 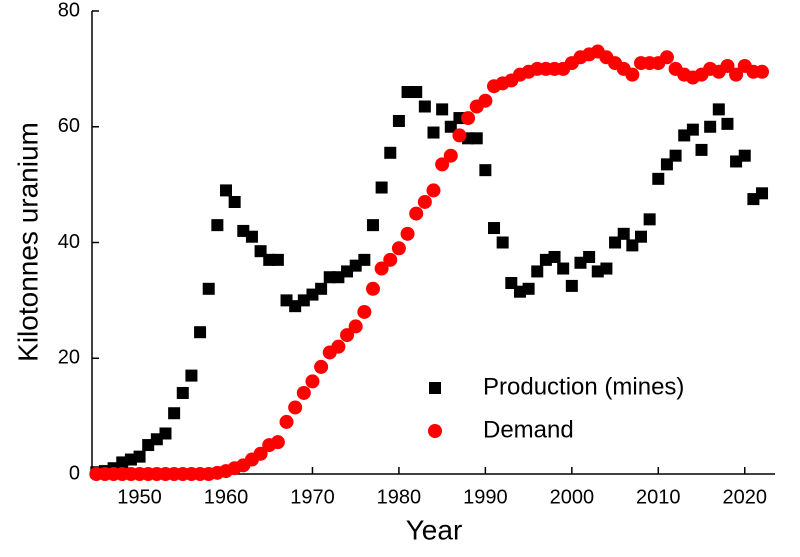 What do you see at coordinates (69, 242) in the screenshot?
I see `y-tick-label: 40` at bounding box center [69, 242].